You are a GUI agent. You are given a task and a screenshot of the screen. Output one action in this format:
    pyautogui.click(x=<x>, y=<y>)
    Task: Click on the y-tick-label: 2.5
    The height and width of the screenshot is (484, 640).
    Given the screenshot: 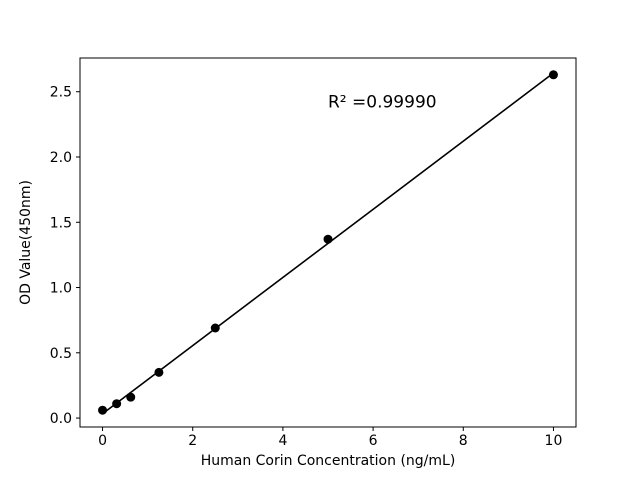 What is the action you would take?
    pyautogui.click(x=61, y=93)
    